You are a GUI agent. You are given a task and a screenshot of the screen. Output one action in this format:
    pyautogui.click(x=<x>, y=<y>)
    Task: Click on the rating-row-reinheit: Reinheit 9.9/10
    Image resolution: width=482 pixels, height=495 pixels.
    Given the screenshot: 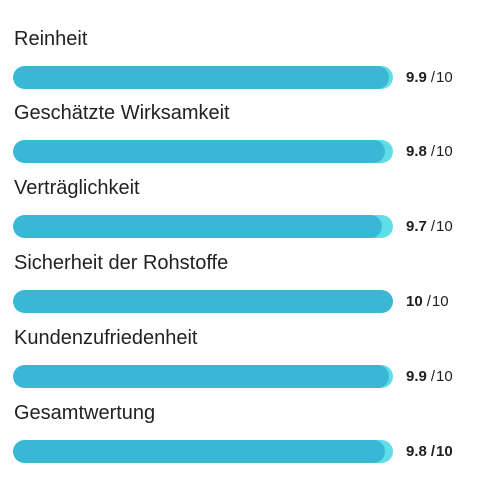 What is the action you would take?
    pyautogui.click(x=241, y=58)
    